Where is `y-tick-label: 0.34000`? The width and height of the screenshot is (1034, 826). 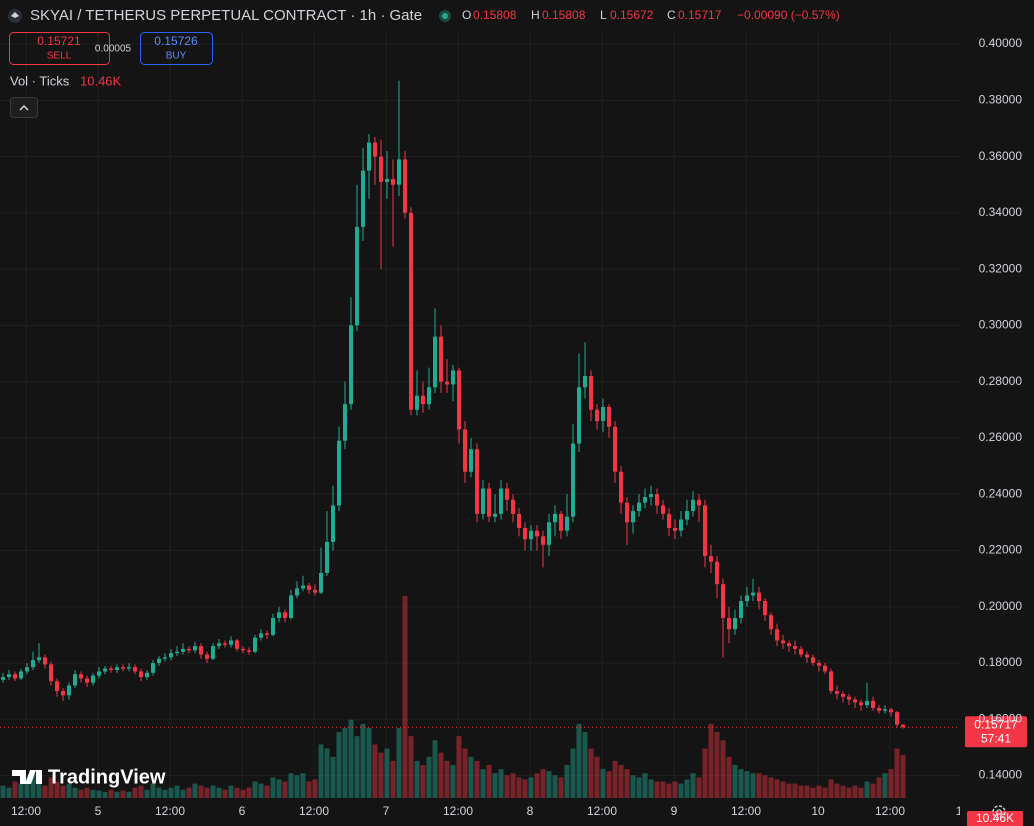
y-tick-label: 0.34000 is located at coordinates (1001, 212).